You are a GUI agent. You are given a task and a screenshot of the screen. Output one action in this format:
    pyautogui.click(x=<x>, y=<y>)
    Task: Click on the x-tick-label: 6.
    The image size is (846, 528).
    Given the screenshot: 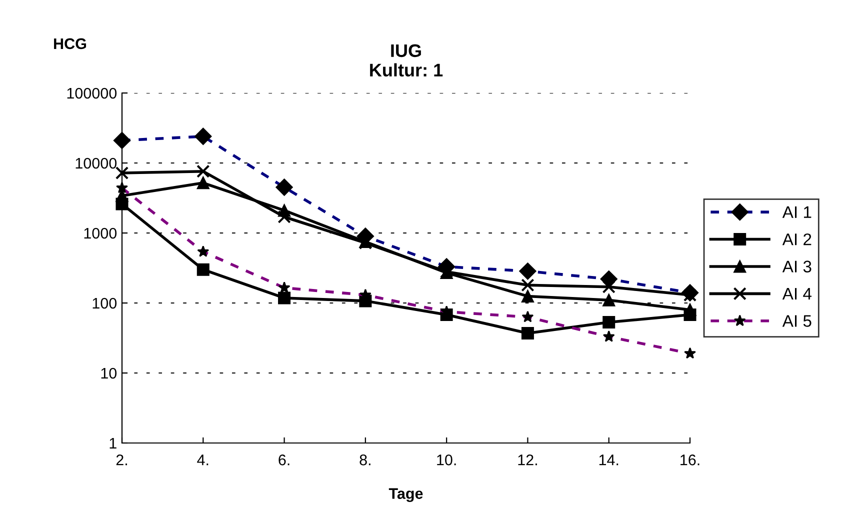 What is the action you would take?
    pyautogui.click(x=284, y=460)
    